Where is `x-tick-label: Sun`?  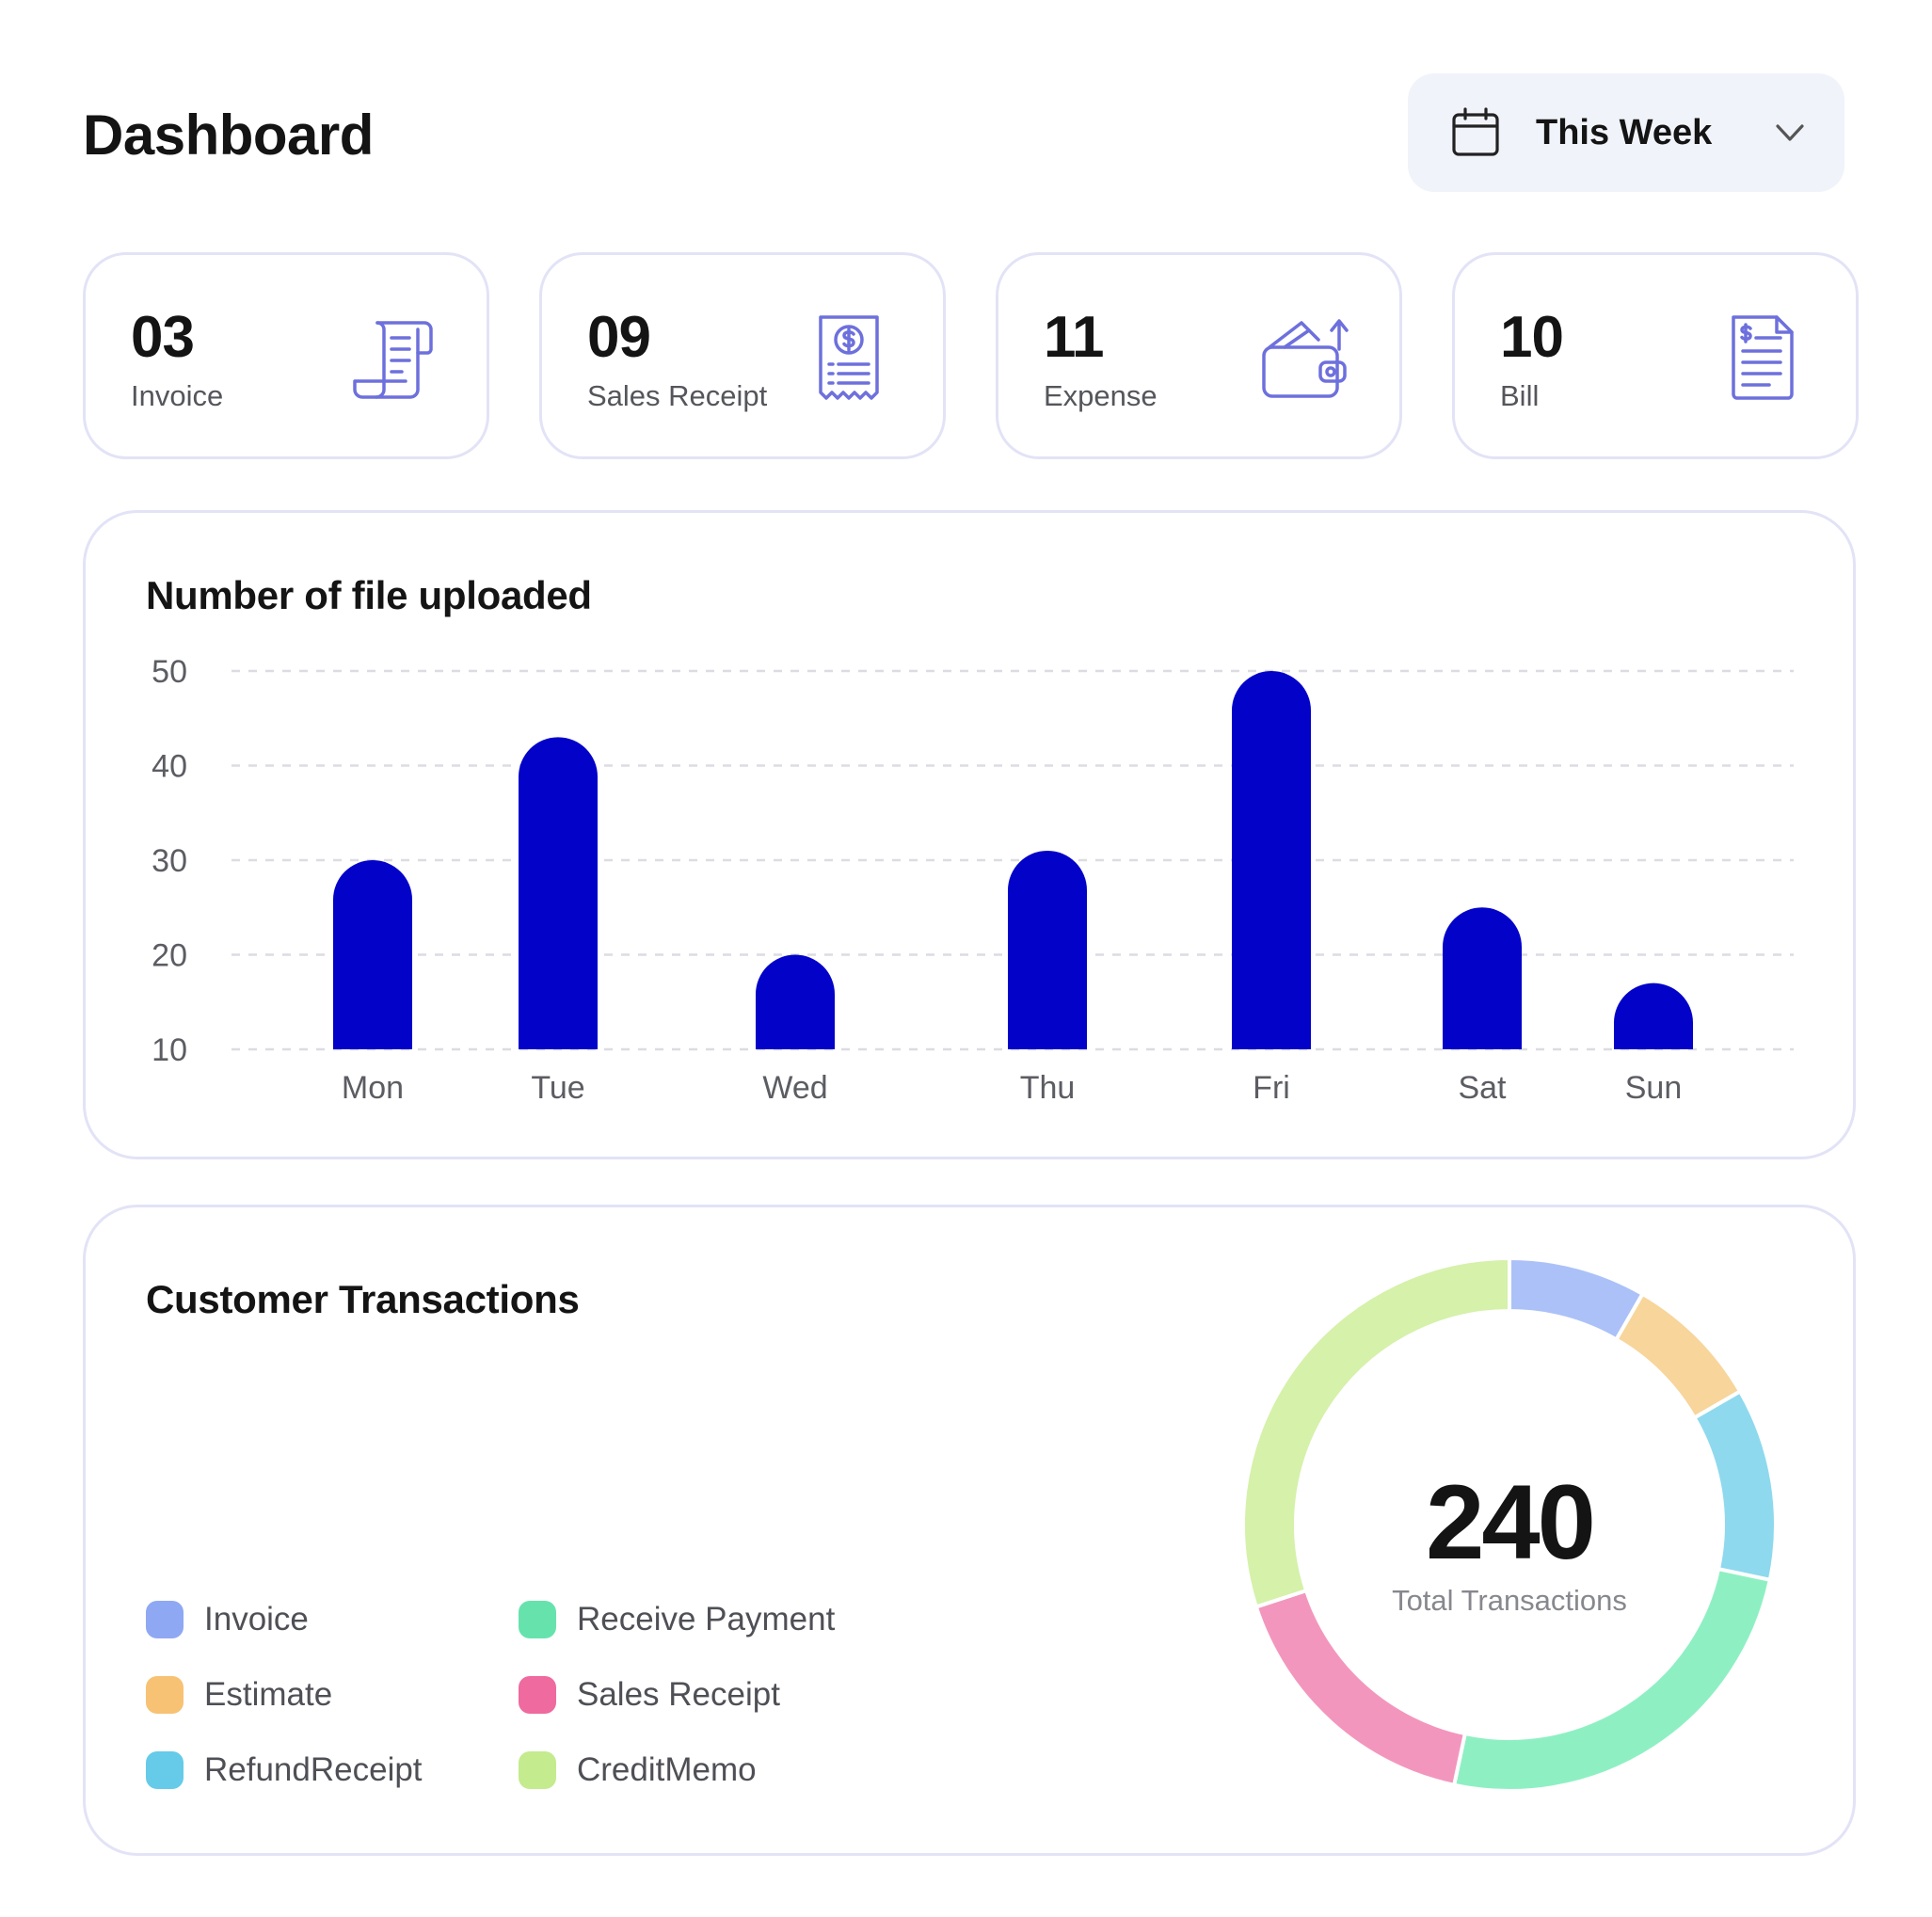 x-tick-label: Sun is located at coordinates (1654, 1088).